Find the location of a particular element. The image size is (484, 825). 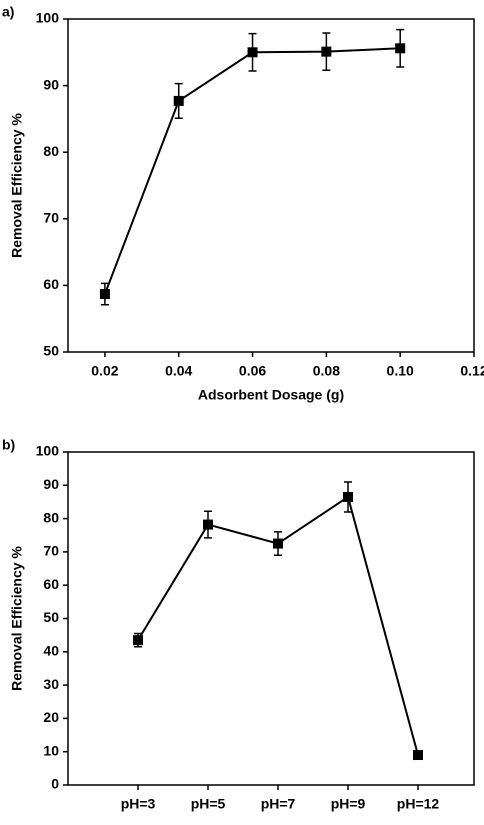

y-tick-label: 30 is located at coordinates (51, 684).